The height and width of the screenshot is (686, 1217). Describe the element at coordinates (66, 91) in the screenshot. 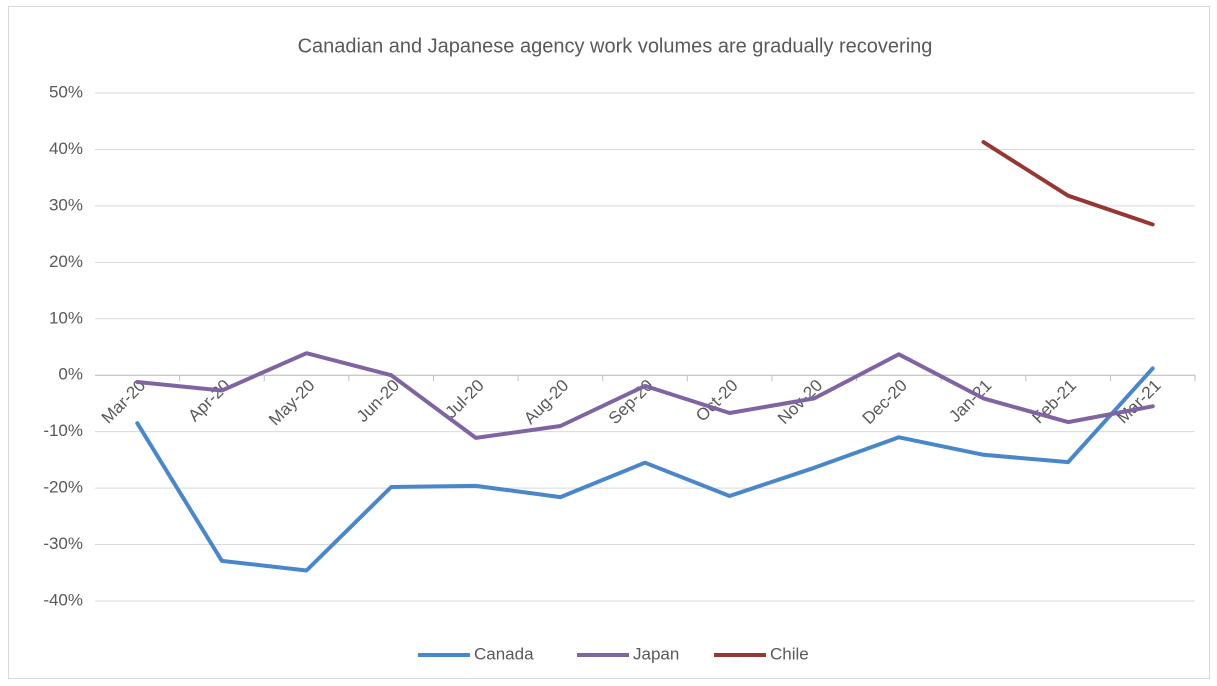

I see `y-tick-label: 50%` at that location.